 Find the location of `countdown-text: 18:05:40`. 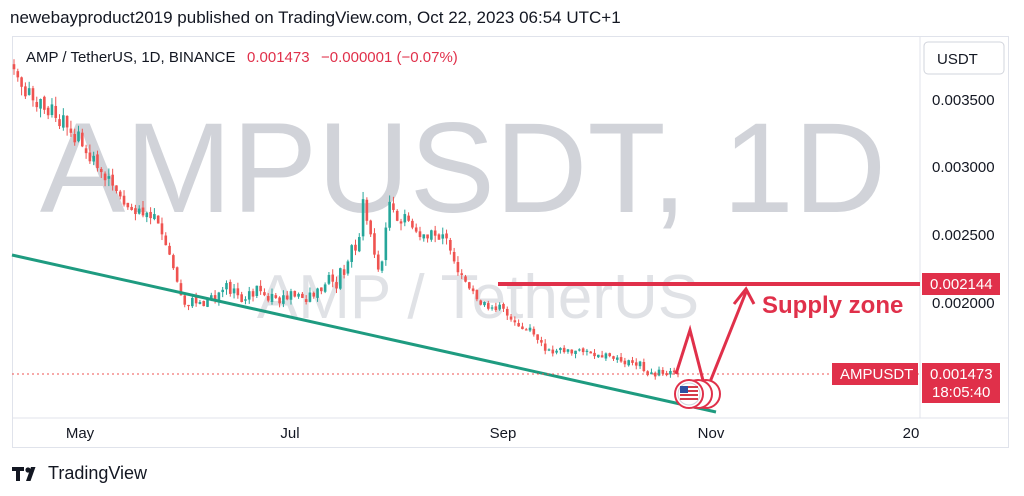

countdown-text: 18:05:40 is located at coordinates (961, 392).